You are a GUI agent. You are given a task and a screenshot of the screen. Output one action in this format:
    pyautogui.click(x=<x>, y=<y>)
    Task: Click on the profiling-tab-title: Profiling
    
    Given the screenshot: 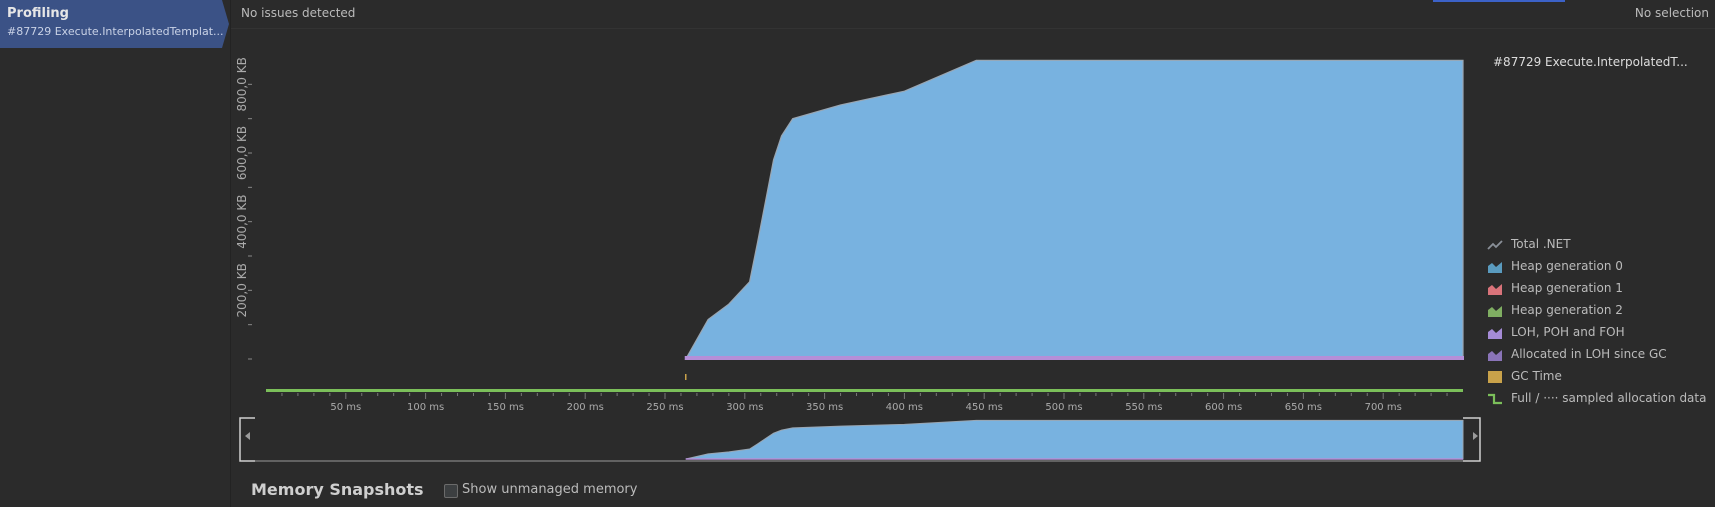 What is the action you would take?
    pyautogui.click(x=38, y=13)
    